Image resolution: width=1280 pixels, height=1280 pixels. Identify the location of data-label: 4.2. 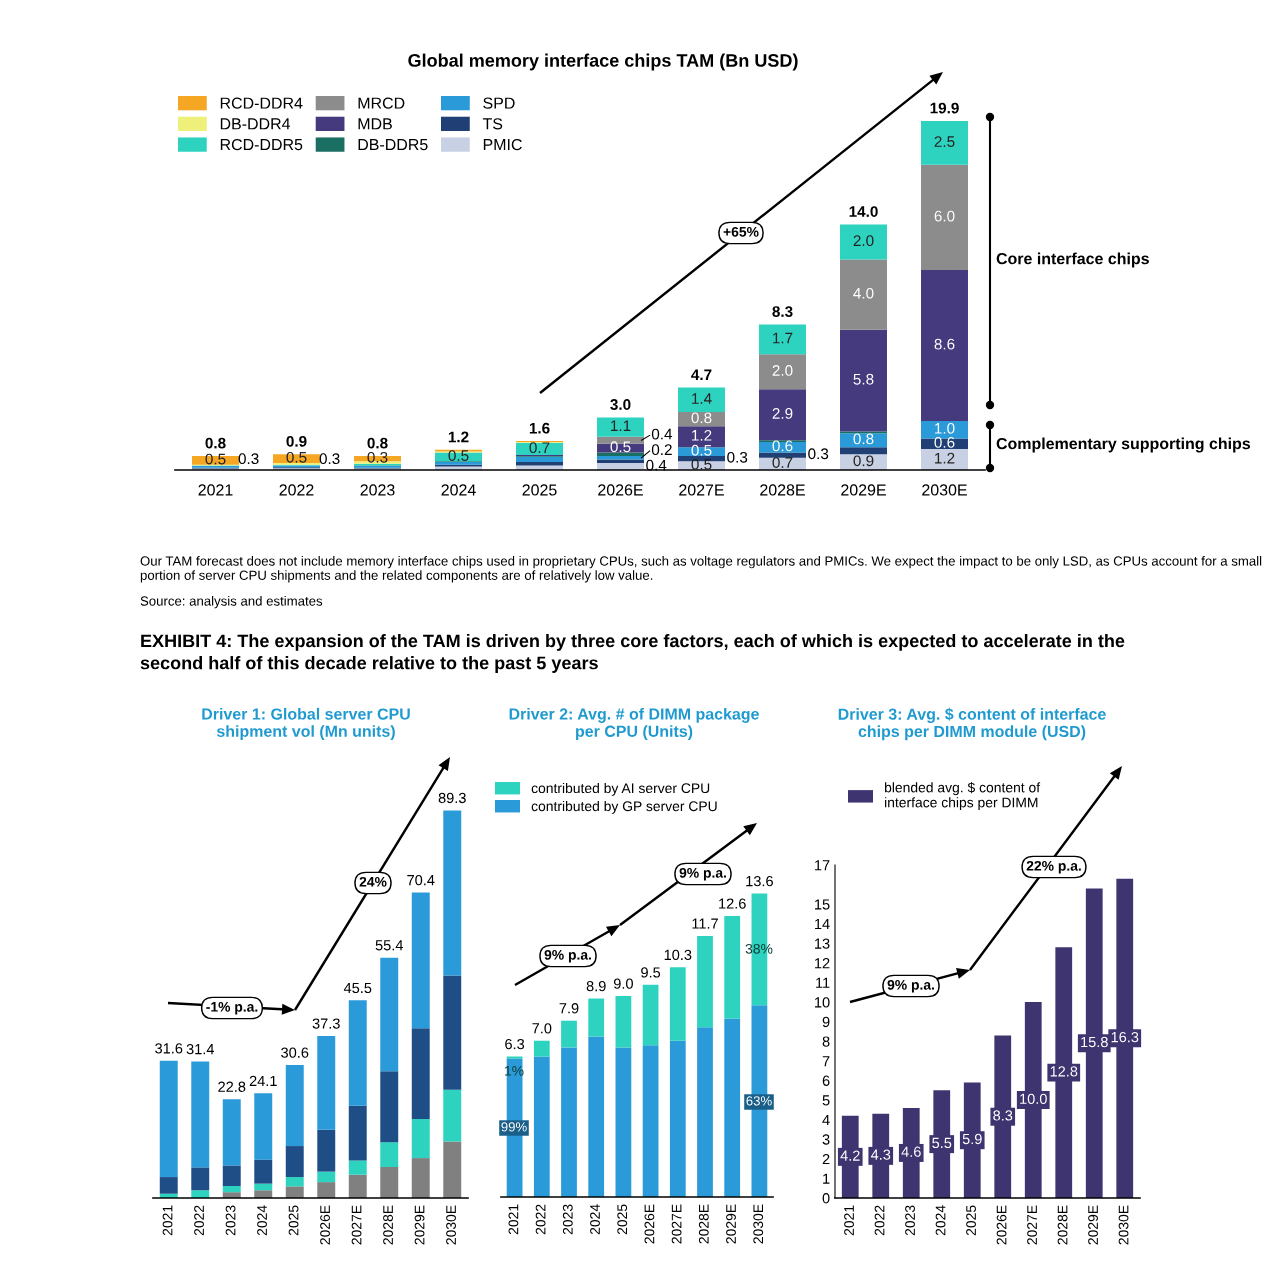
(850, 1155).